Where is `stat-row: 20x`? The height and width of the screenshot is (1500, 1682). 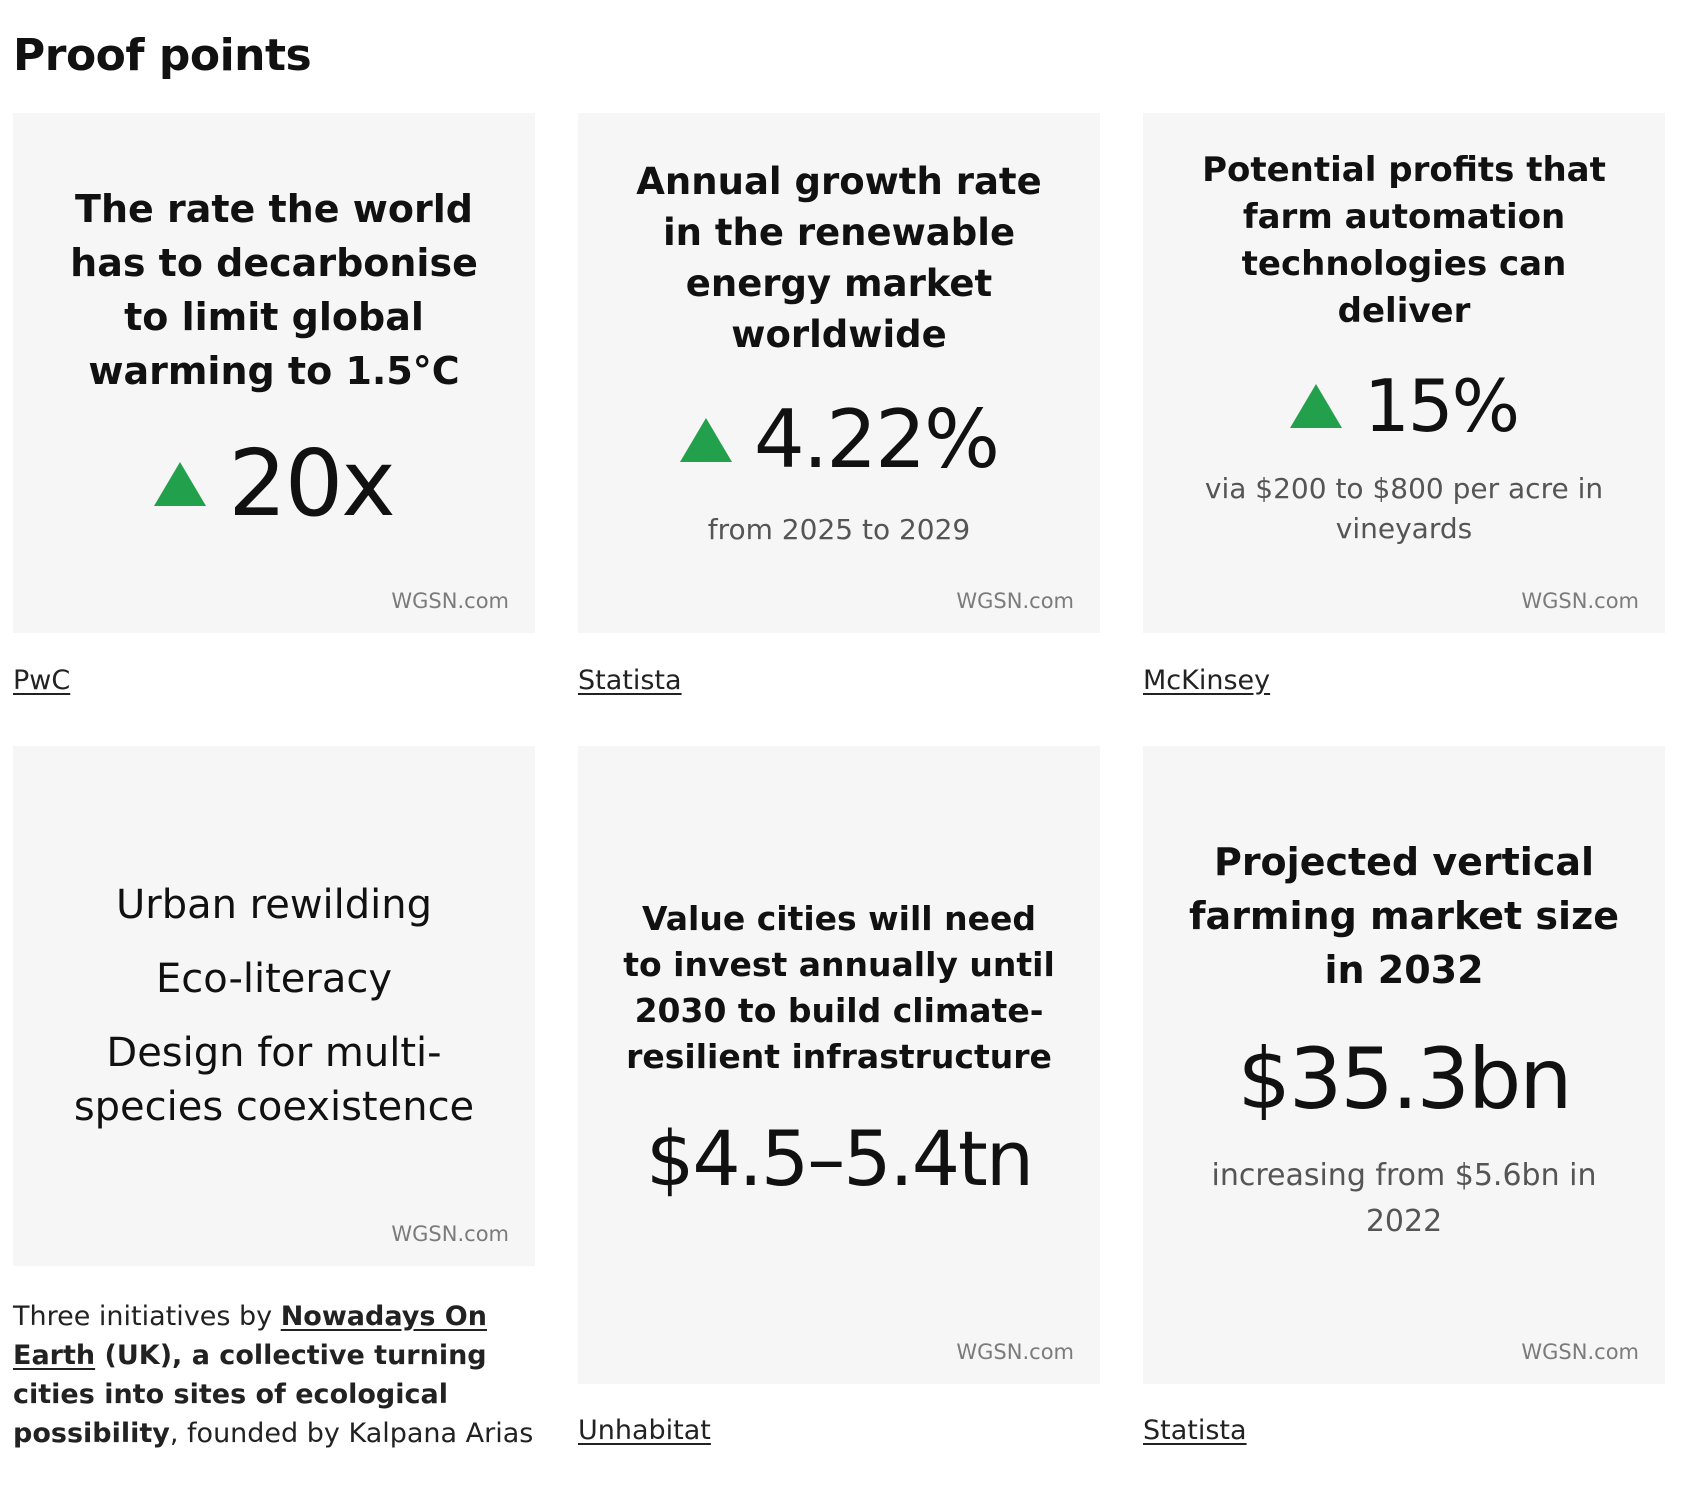
stat-row: 20x is located at coordinates (275, 483).